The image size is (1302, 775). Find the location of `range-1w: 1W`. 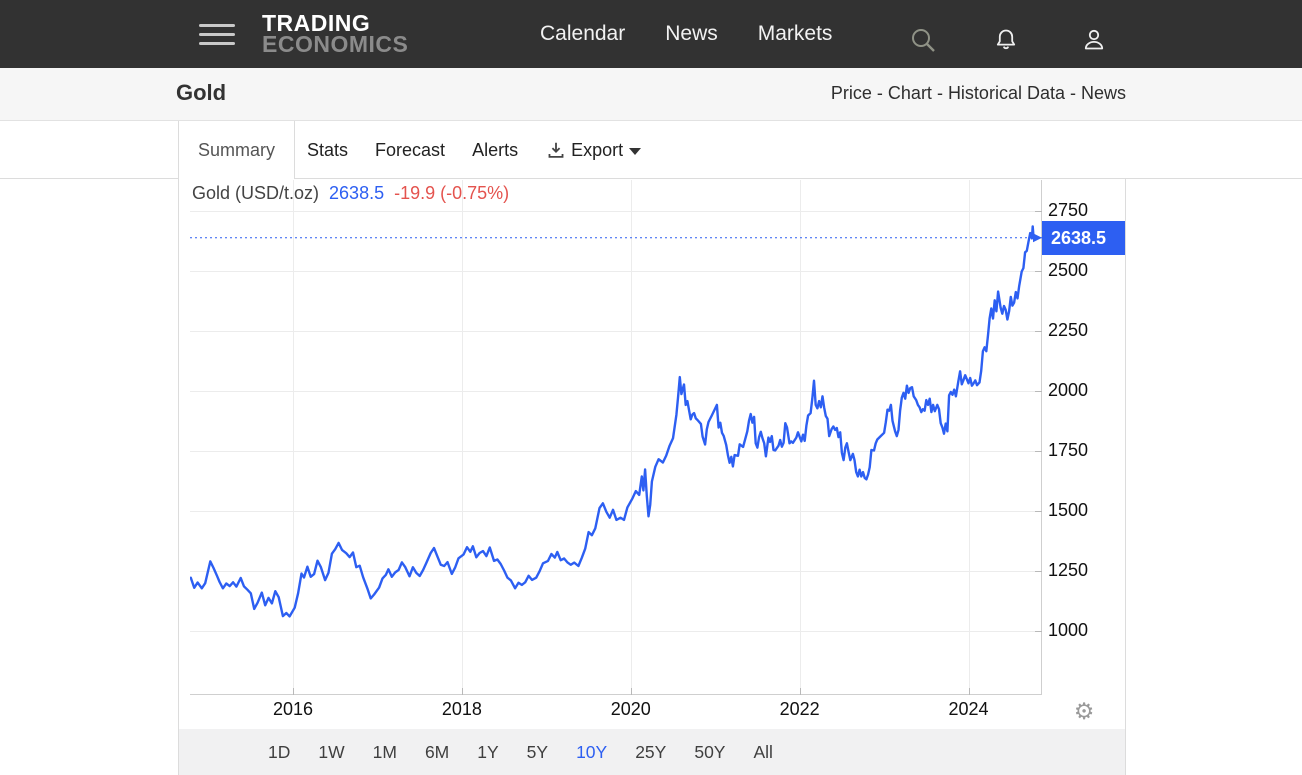

range-1w: 1W is located at coordinates (331, 751).